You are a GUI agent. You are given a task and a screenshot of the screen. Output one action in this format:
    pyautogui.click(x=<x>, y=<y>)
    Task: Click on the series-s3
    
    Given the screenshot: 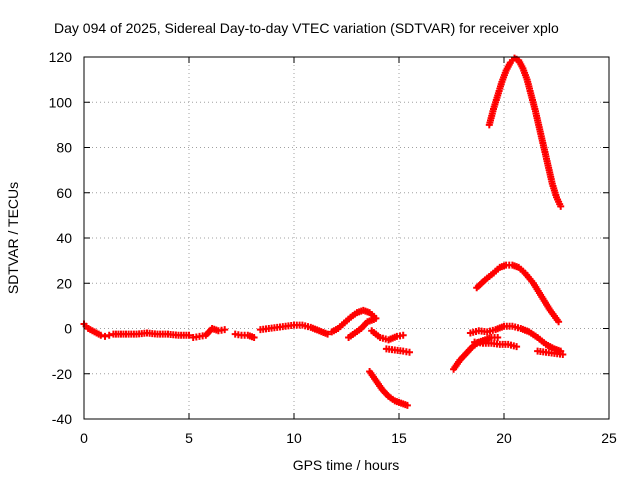 What is the action you would take?
    pyautogui.click(x=209, y=333)
    